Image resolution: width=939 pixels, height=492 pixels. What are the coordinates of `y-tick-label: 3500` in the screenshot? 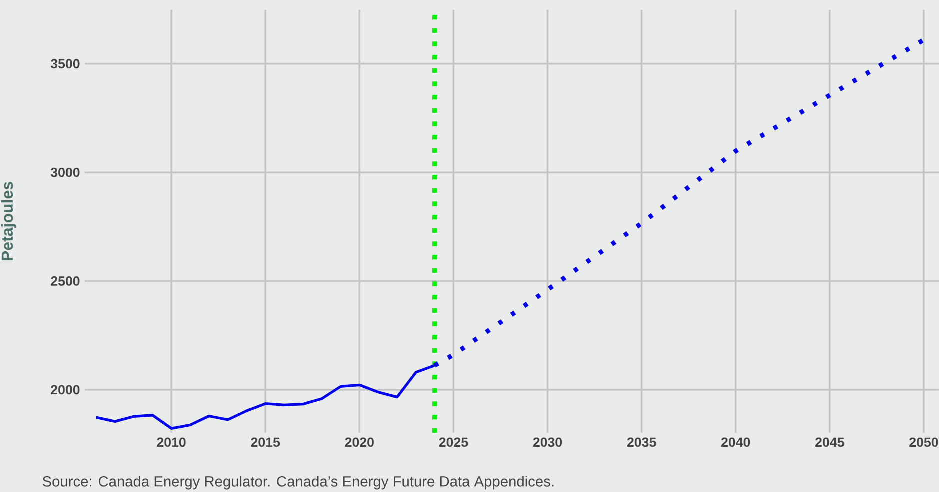 It's located at (65, 64).